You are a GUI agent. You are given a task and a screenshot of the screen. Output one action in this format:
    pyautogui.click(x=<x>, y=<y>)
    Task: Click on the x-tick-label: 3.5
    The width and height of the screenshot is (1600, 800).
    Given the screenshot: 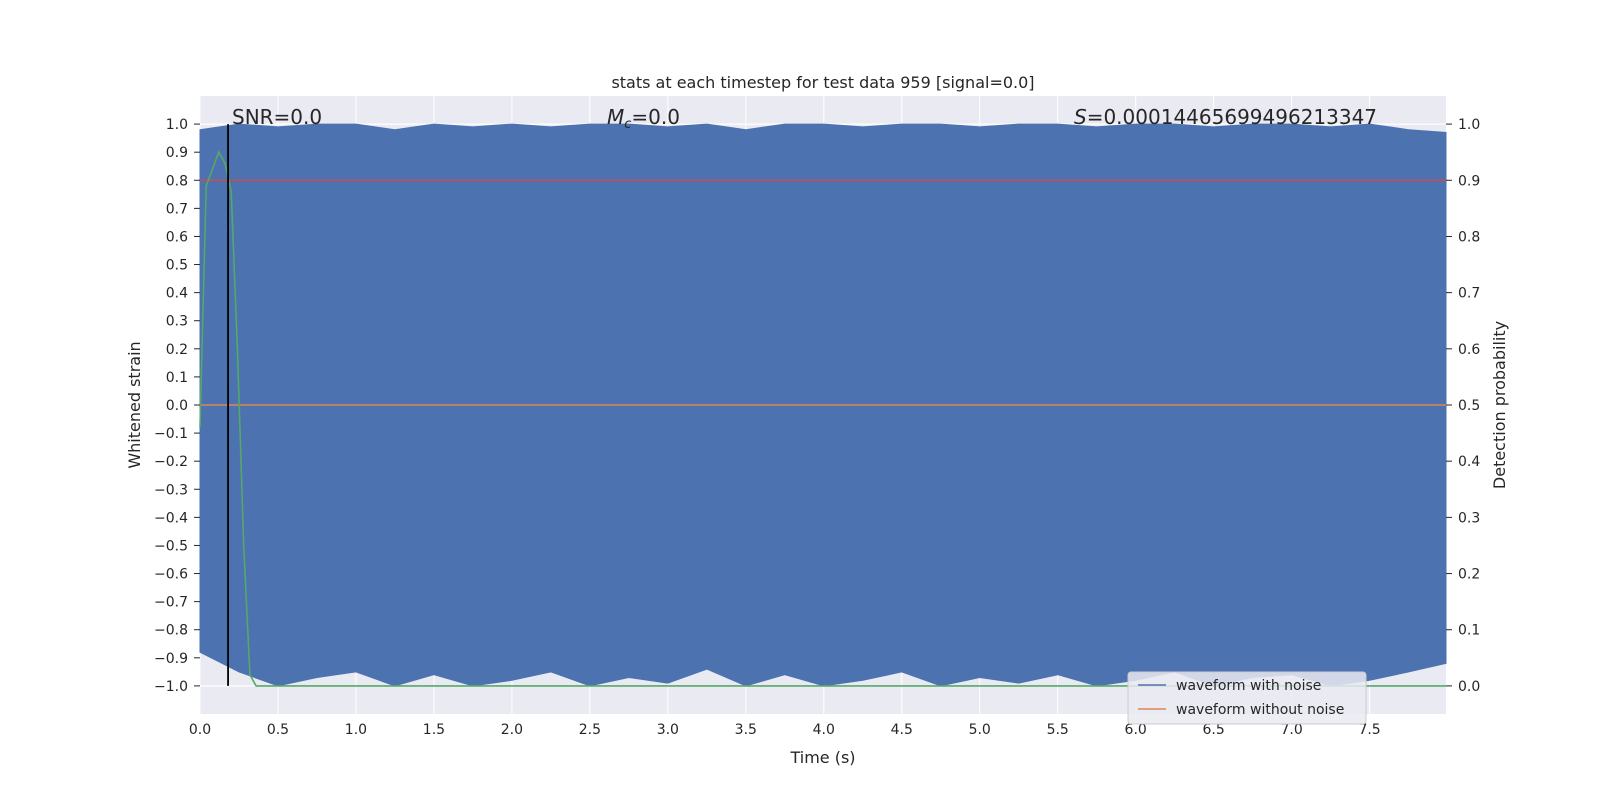 What is the action you would take?
    pyautogui.click(x=746, y=730)
    